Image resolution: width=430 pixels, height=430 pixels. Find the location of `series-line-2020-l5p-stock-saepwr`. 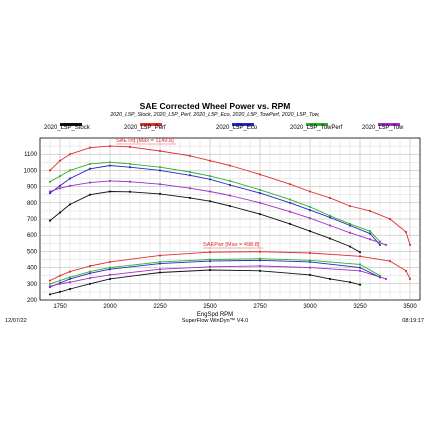

series-line-2020-l5p-stock-saepwr is located at coordinates (205, 282).